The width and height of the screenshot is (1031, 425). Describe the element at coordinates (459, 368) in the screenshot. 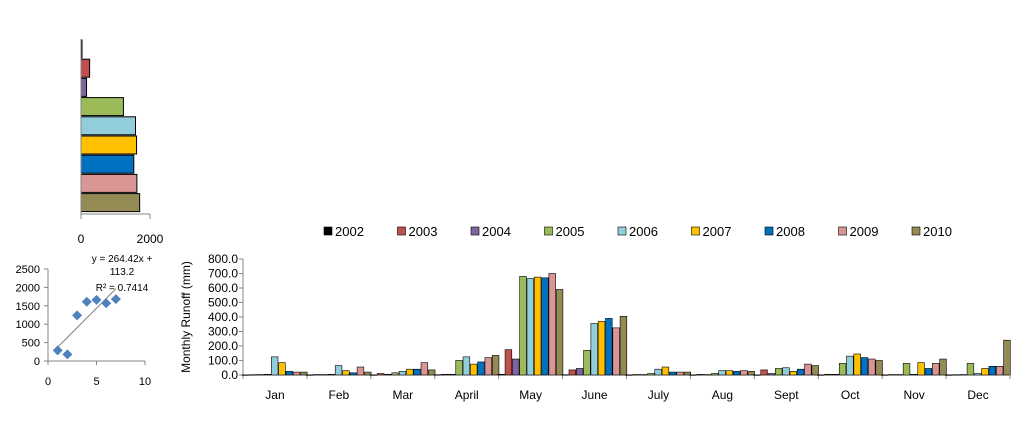

I see `monthly-bar-April-2005` at that location.